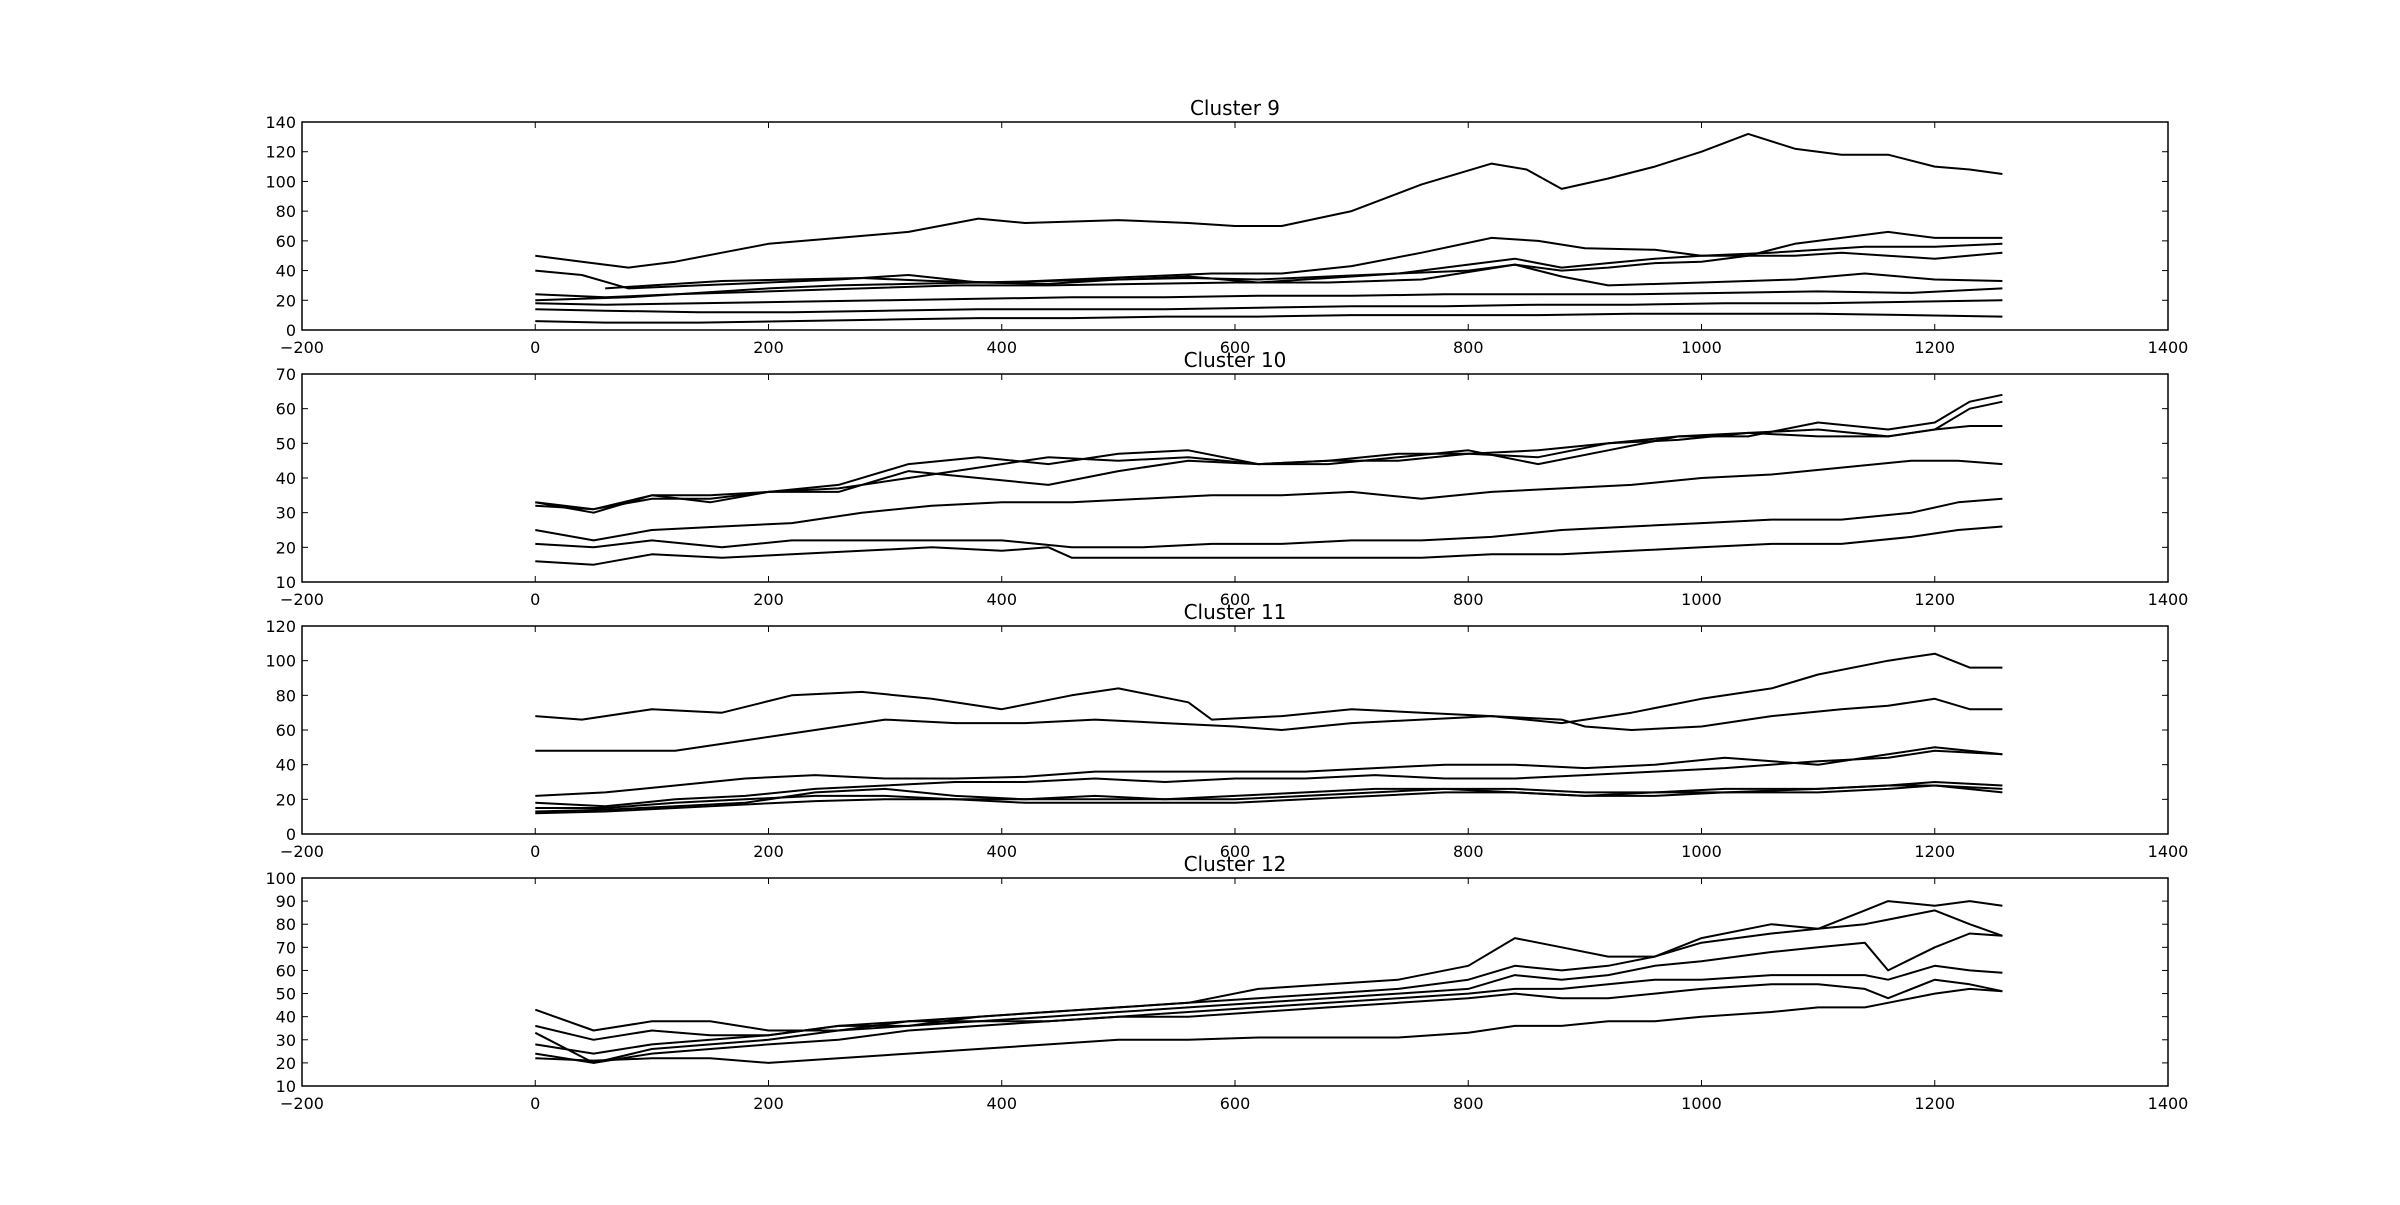 The width and height of the screenshot is (2400, 1205). What do you see at coordinates (1235, 612) in the screenshot?
I see `chart-title: Cluster 11` at bounding box center [1235, 612].